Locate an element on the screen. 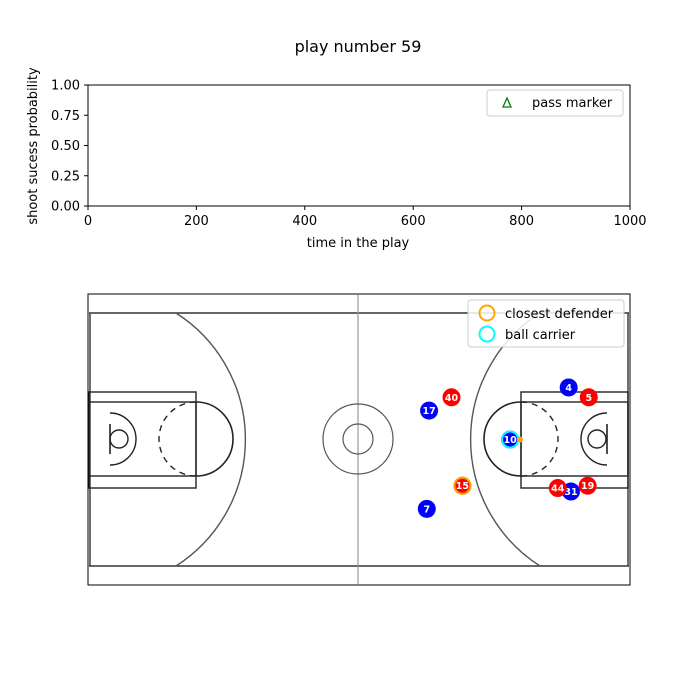 This screenshot has height=700, width=700. player-number: 19 is located at coordinates (587, 486).